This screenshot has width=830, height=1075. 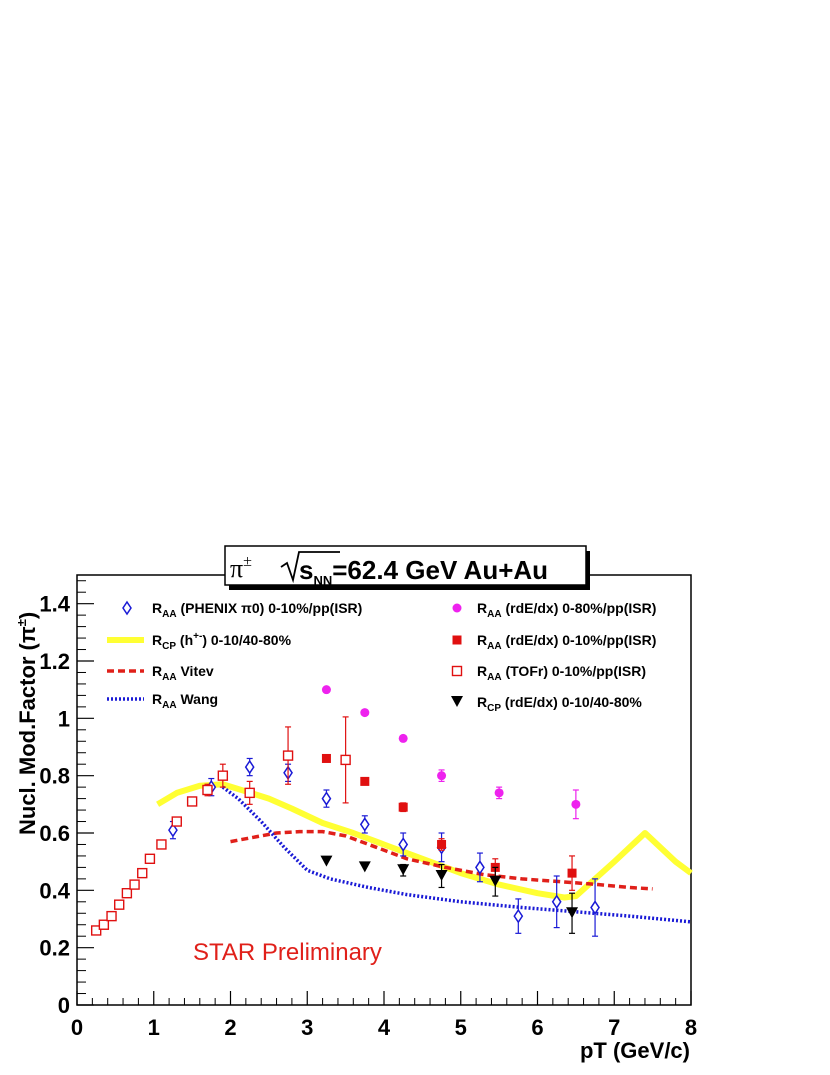 What do you see at coordinates (561, 673) in the screenshot?
I see `legend-tofr-label: RAA (TOFr) 0-10%/pp(ISR)` at bounding box center [561, 673].